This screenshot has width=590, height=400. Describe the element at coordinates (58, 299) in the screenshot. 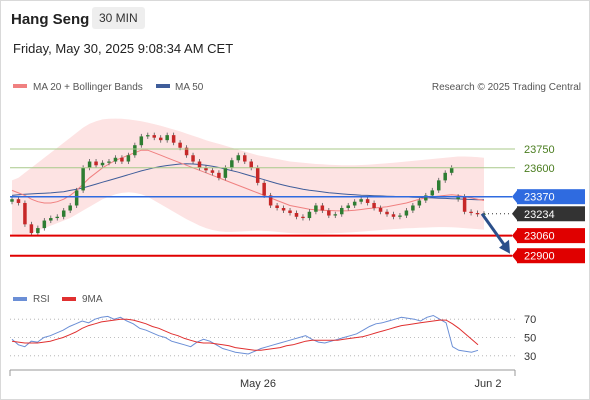

I see `rsi-legend: RSI 9MA` at that location.